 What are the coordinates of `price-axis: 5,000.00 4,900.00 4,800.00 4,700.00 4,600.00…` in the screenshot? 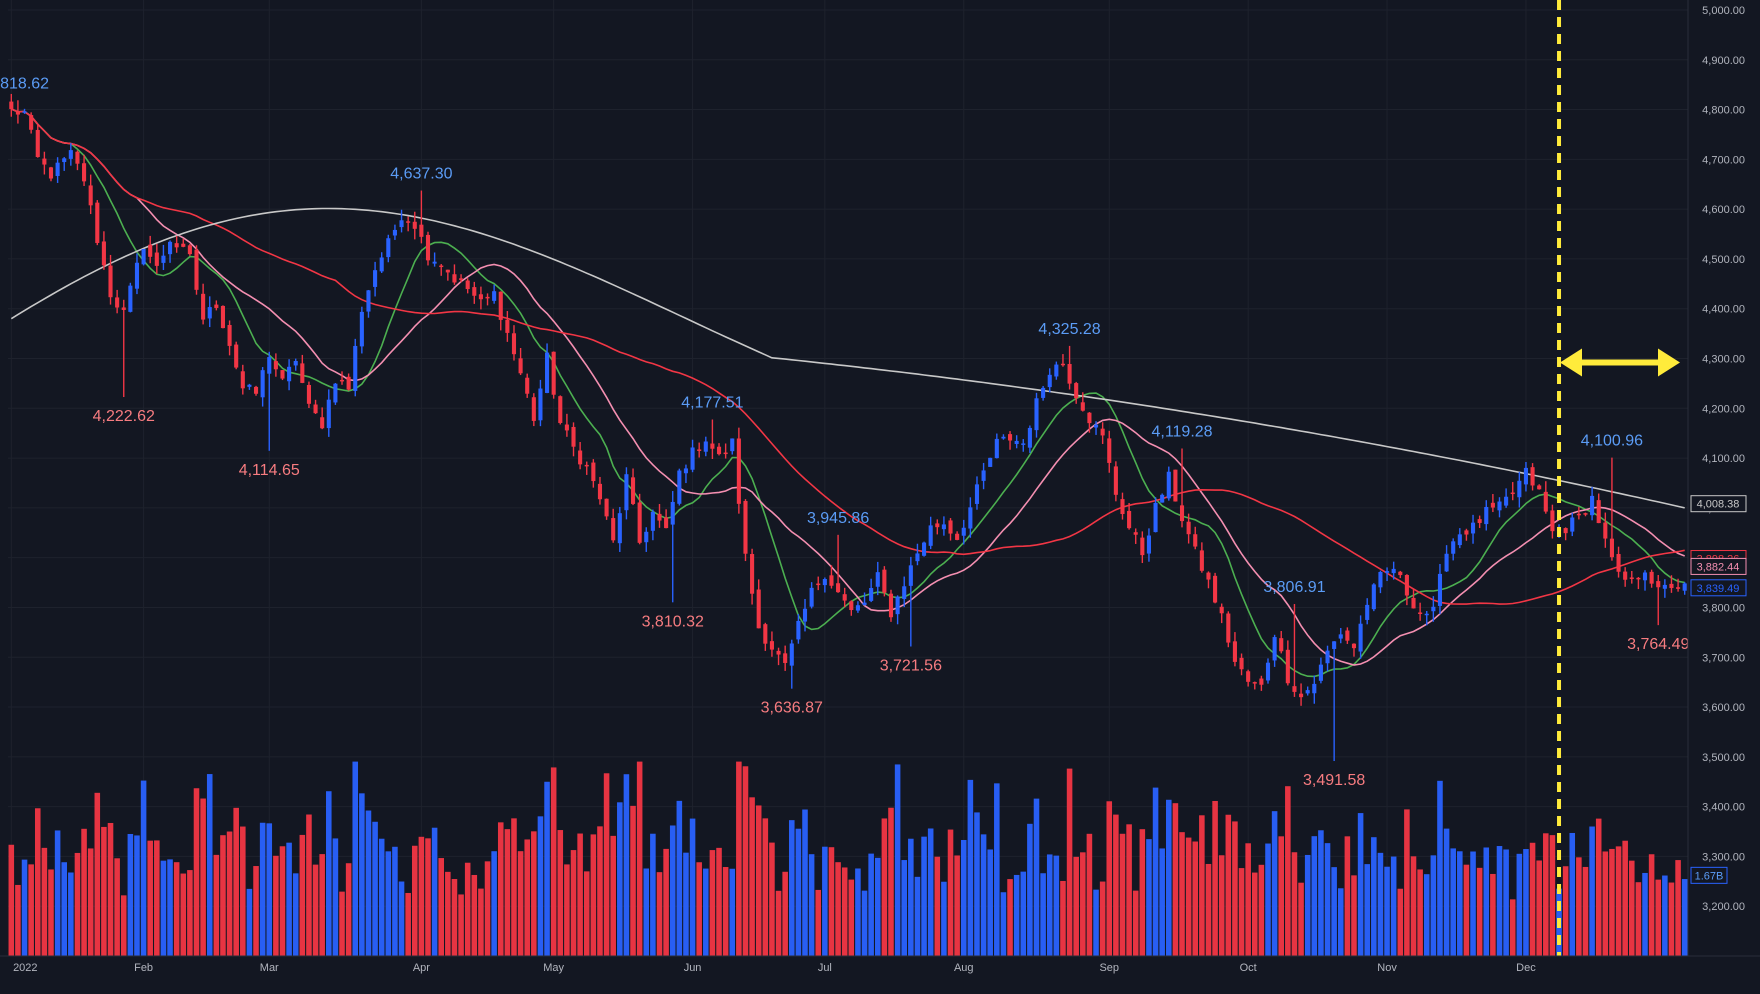 It's located at (1723, 494).